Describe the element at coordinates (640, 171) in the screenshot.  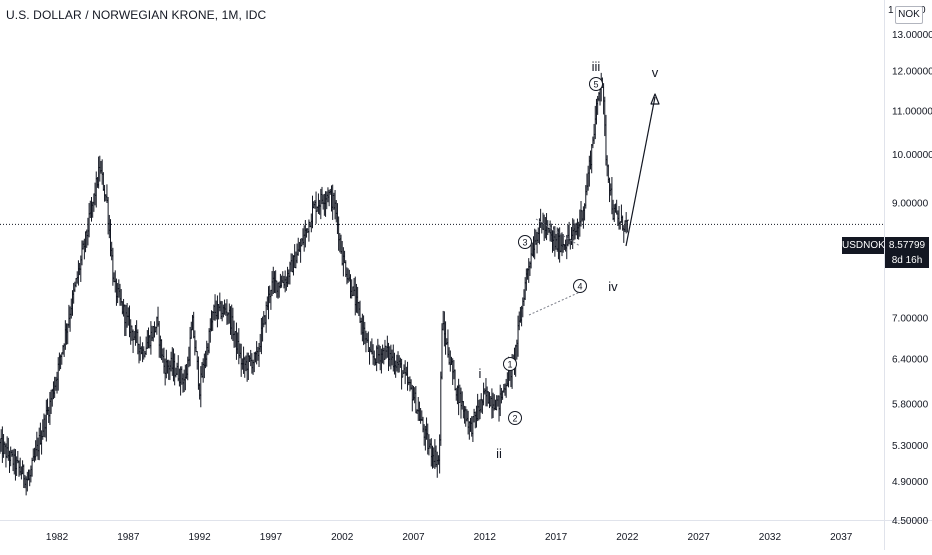
I see `projection-arrow-line` at that location.